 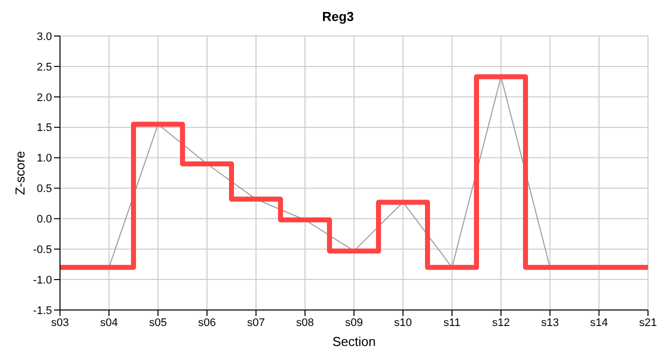 I want to click on x-tick-label: s10, so click(x=403, y=322).